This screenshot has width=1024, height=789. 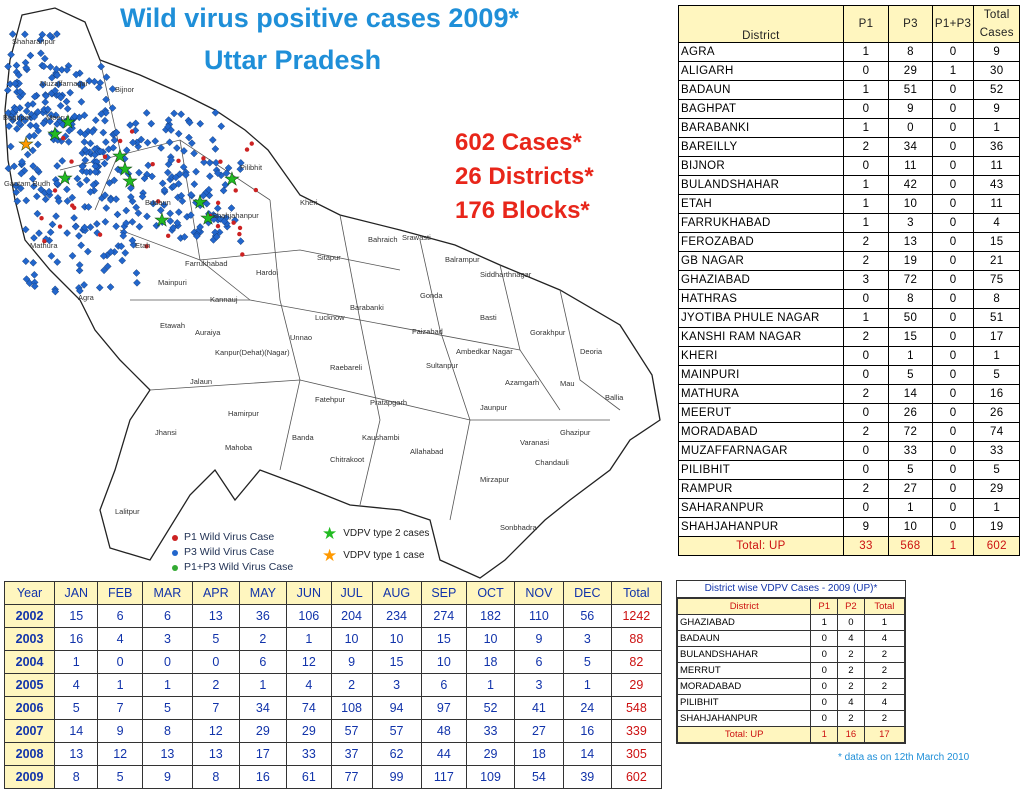 What do you see at coordinates (824, 734) in the screenshot?
I see `total-cell: 1` at bounding box center [824, 734].